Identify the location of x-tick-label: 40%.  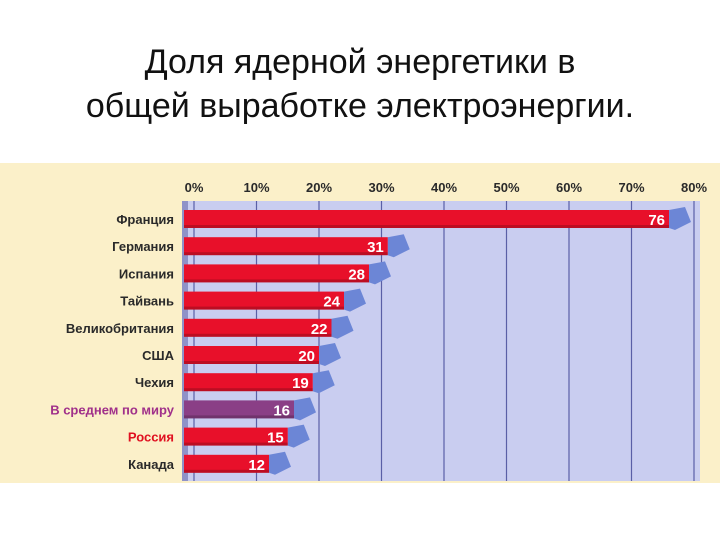
(444, 187).